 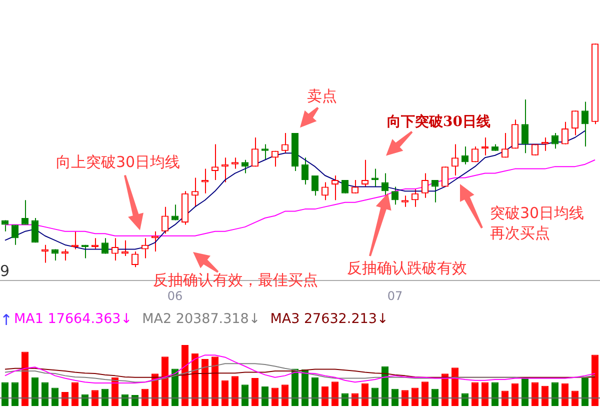 I want to click on x-tick-label: 07, so click(x=395, y=295).